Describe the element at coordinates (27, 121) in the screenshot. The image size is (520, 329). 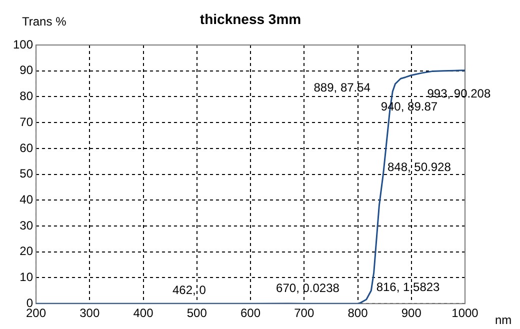
I see `y-tick-label: 70` at that location.